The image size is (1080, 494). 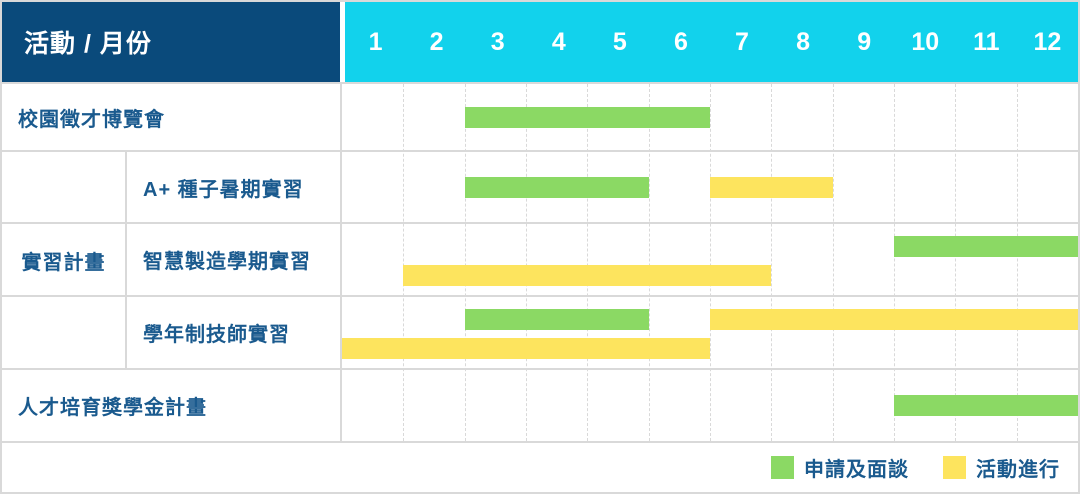 What do you see at coordinates (540, 467) in the screenshot?
I see `legend: 申請及面談 活動進行` at bounding box center [540, 467].